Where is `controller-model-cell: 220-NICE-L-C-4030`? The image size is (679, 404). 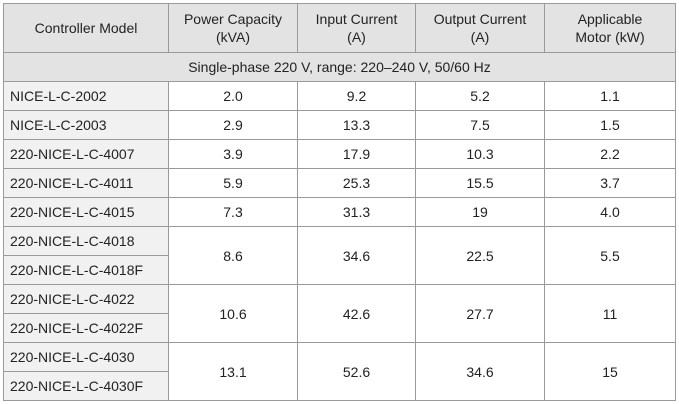
controller-model-cell: 220-NICE-L-C-4030 is located at coordinates (86, 357).